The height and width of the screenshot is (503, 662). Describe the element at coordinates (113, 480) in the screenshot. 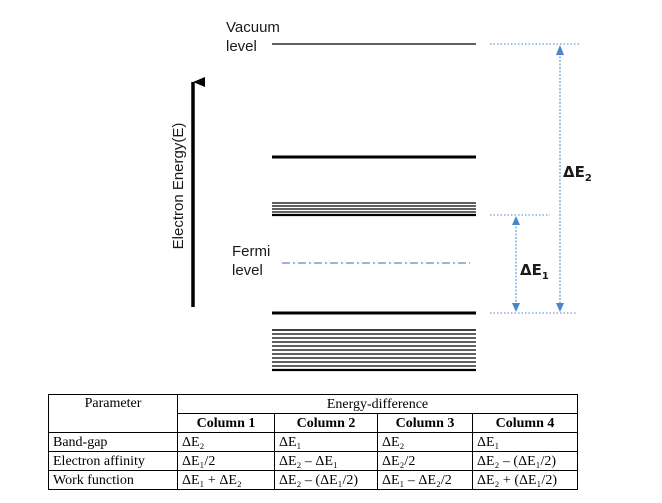

I see `row-parameter: Work function` at that location.